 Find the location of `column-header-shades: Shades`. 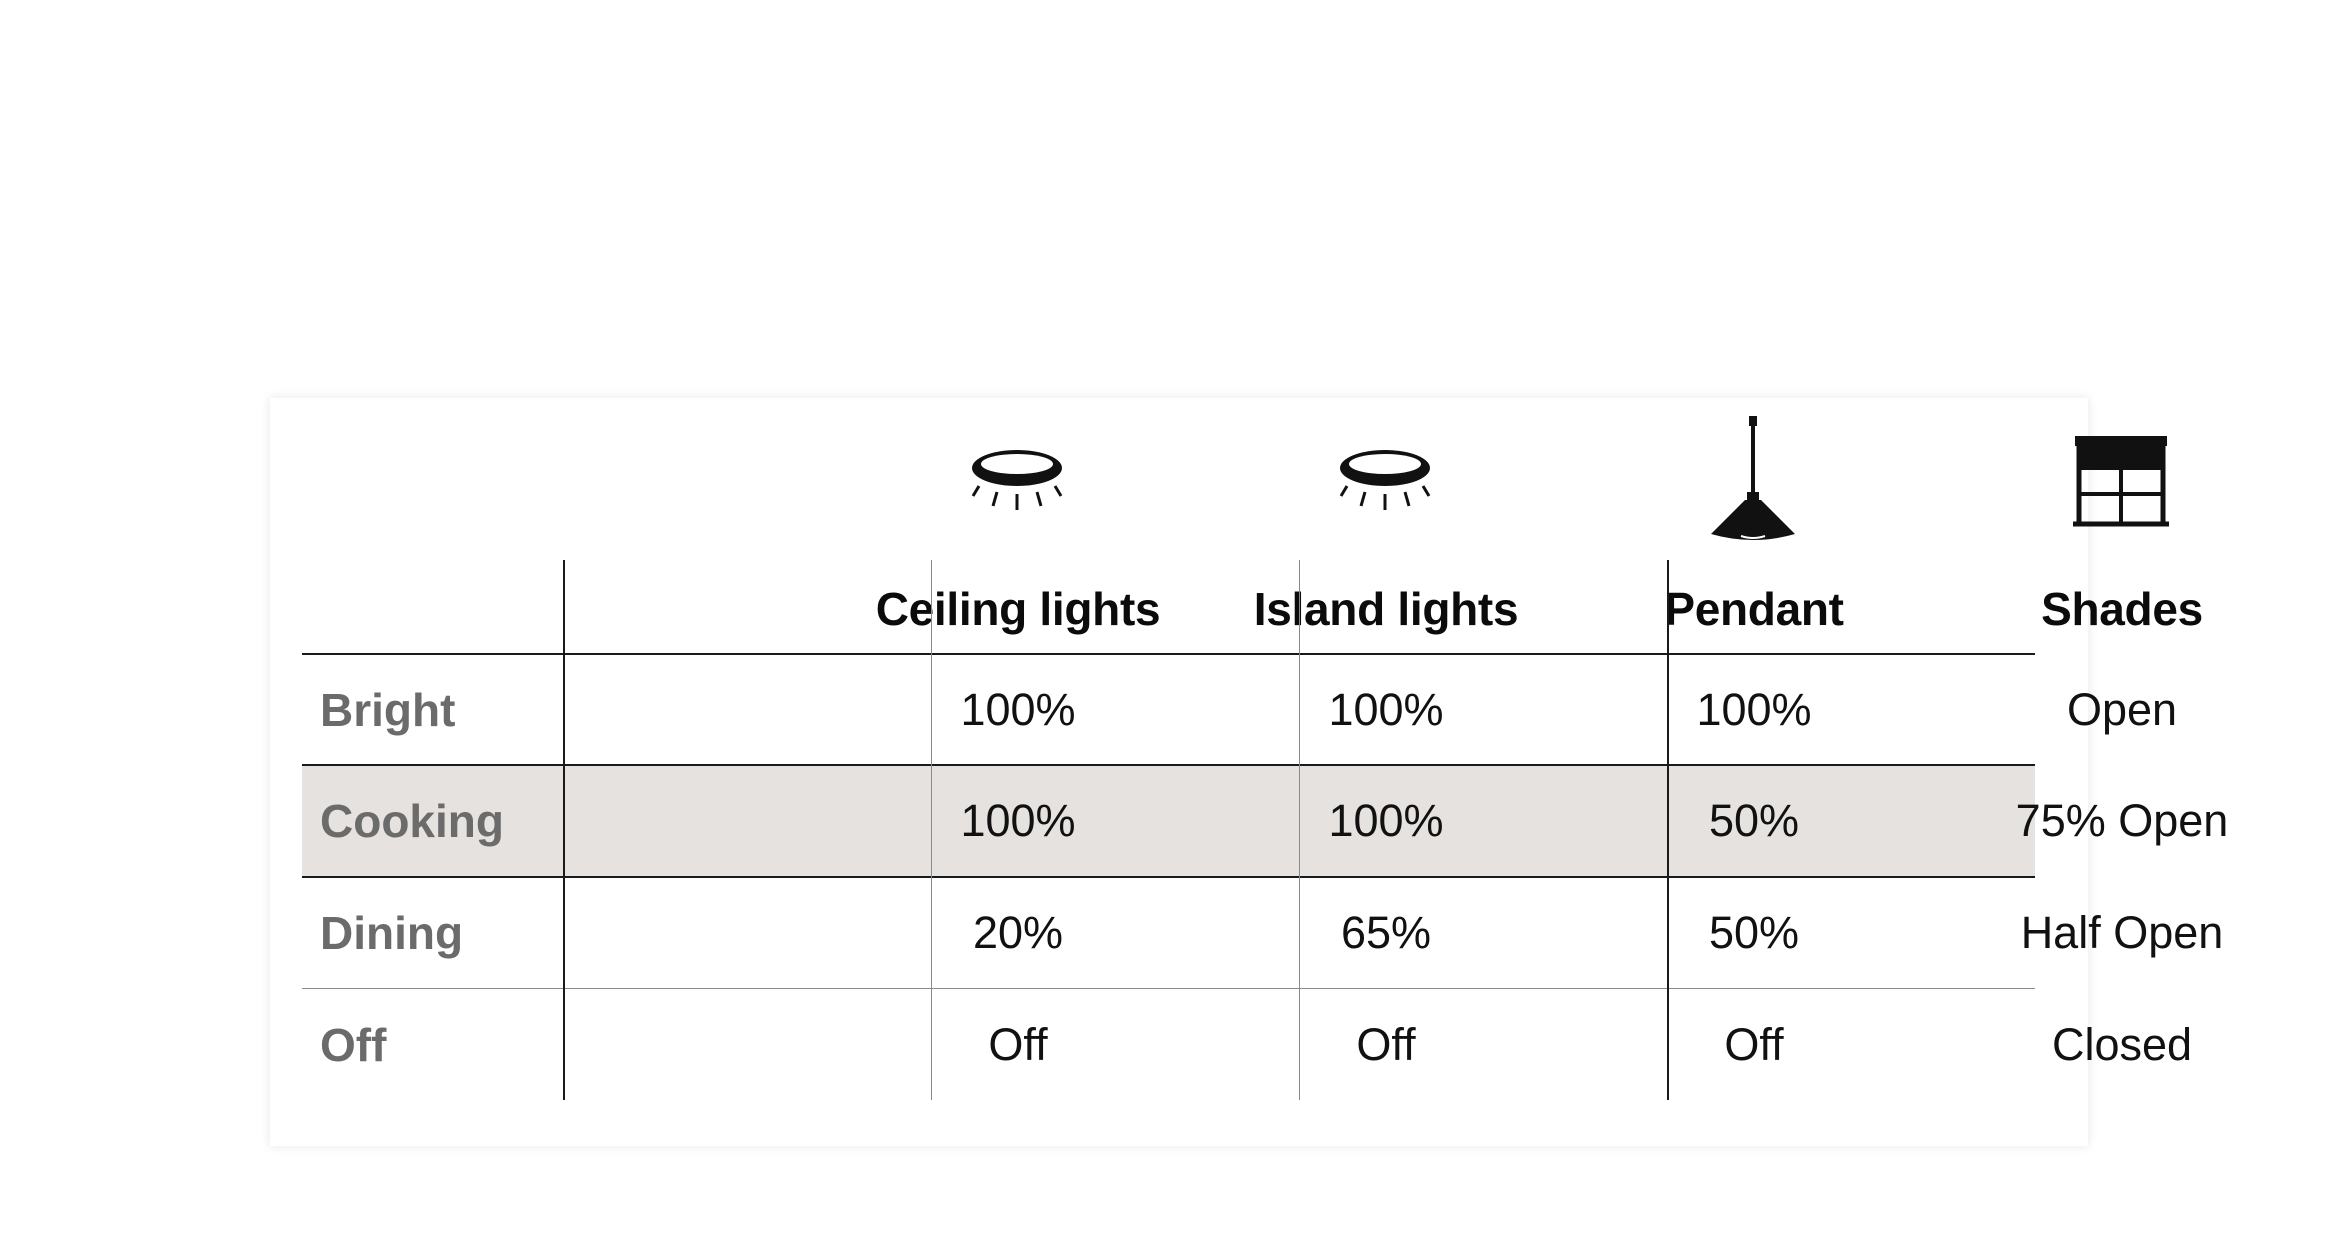

column-header-shades: Shades is located at coordinates (2122, 608).